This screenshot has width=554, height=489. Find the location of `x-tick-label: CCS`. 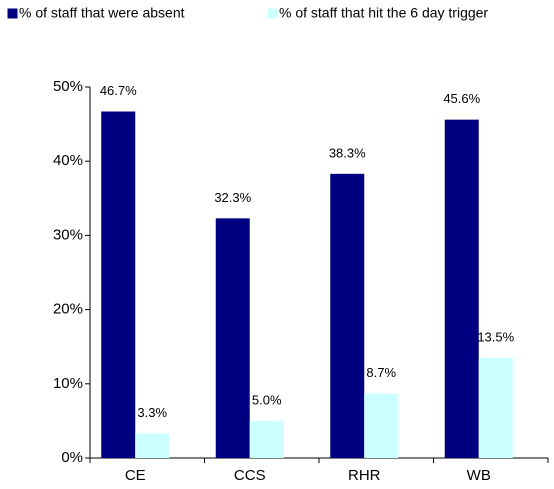

x-tick-label: CCS is located at coordinates (250, 475).